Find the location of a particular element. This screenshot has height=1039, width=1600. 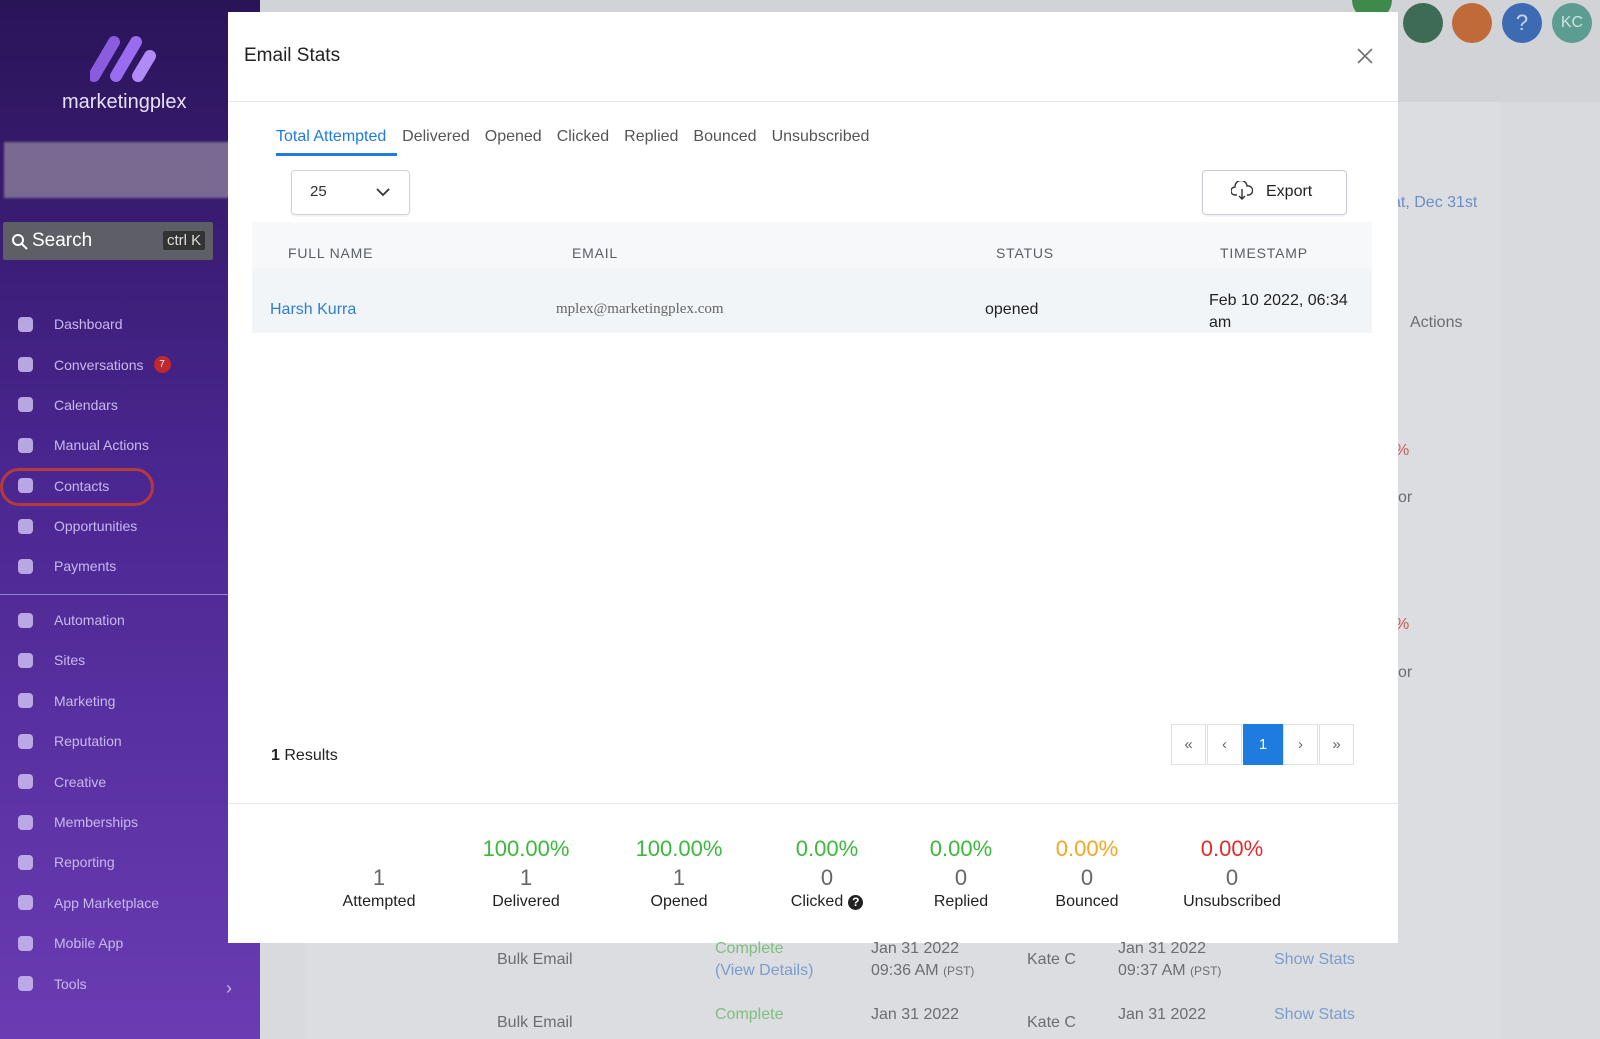

results: 1 Results is located at coordinates (304, 756).